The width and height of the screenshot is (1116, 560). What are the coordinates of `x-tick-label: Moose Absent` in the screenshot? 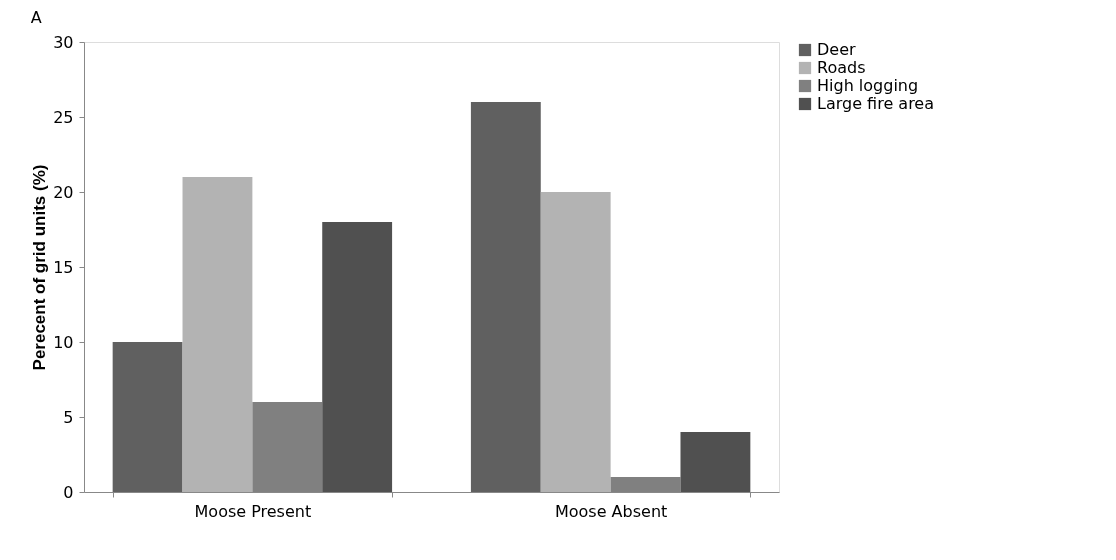 It's located at (611, 511).